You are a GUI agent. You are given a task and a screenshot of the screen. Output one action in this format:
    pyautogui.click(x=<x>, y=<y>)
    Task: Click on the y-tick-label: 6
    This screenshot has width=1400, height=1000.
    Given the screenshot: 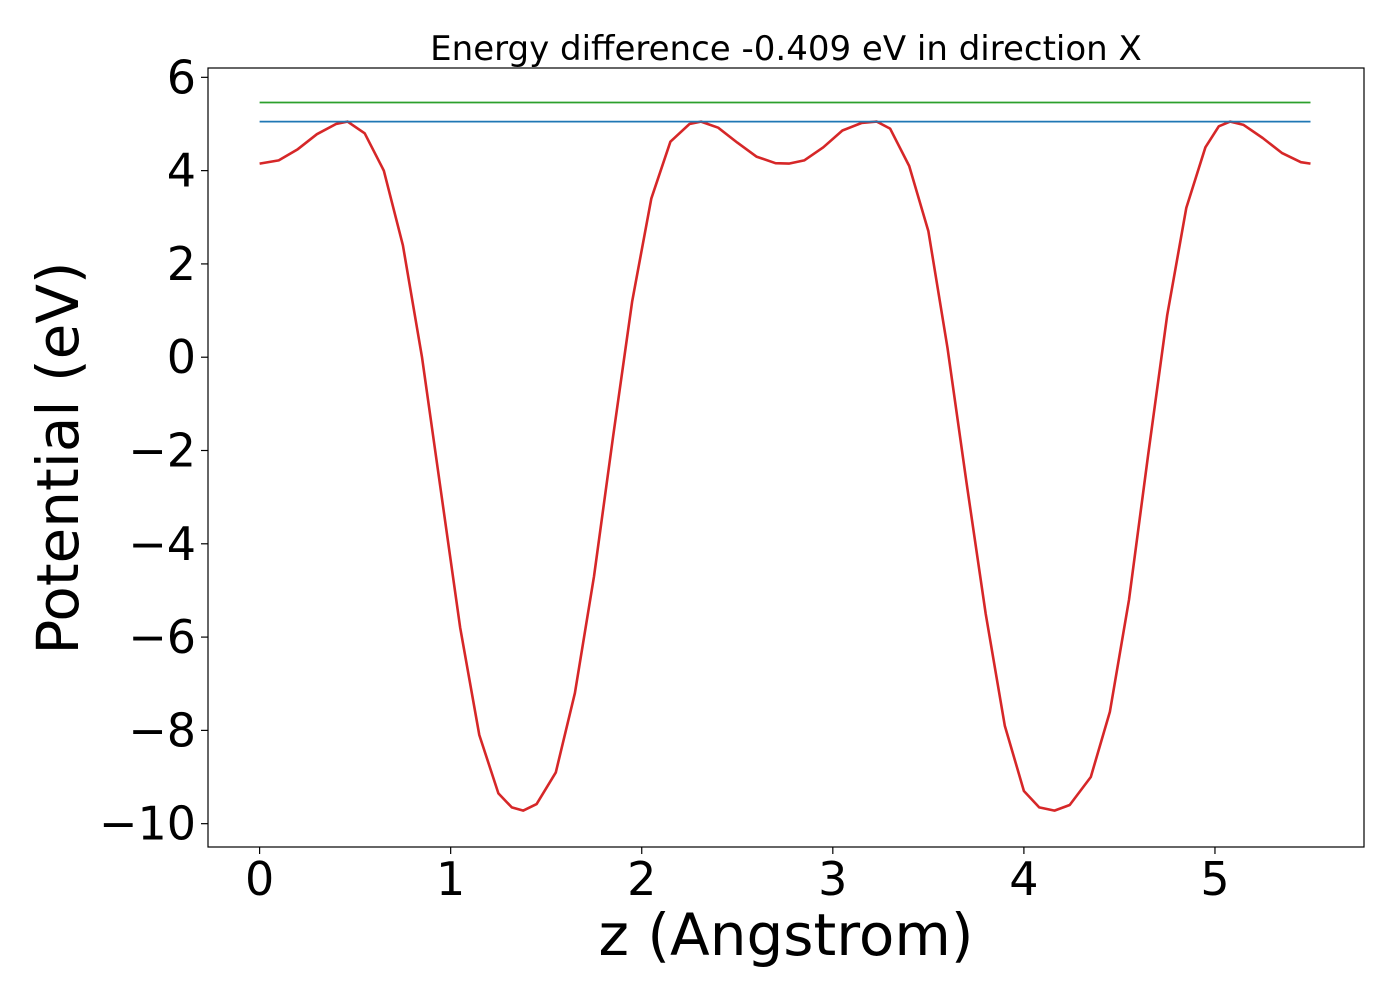 What is the action you would take?
    pyautogui.click(x=181, y=77)
    